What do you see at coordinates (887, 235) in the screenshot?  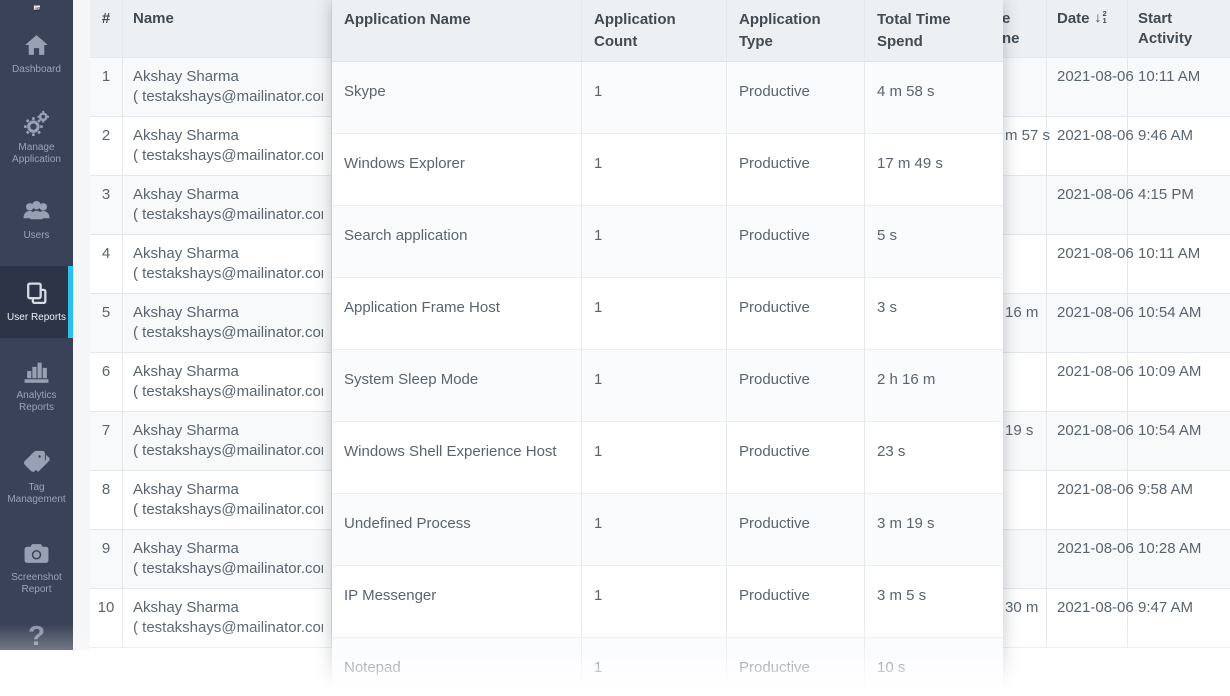 I see `time-spend-cell: 5 s` at bounding box center [887, 235].